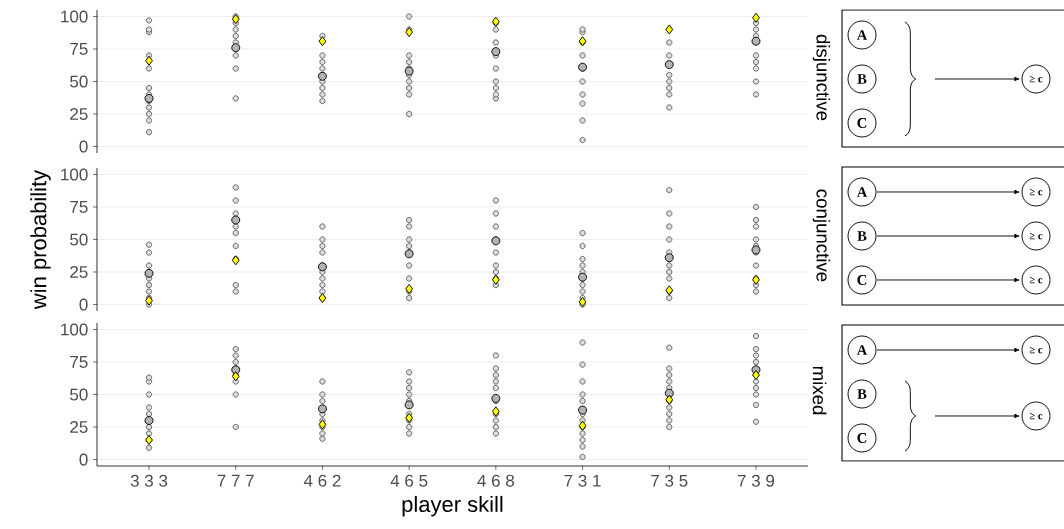 This screenshot has width=1064, height=529. What do you see at coordinates (756, 480) in the screenshot?
I see `x-tick-label: 7 3 9` at bounding box center [756, 480].